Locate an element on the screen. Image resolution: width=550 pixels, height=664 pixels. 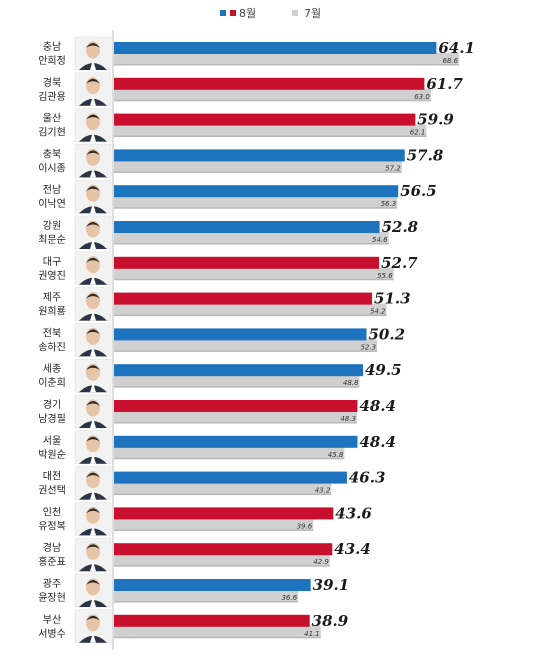
aug-value-label: 52.8 is located at coordinates (400, 227).